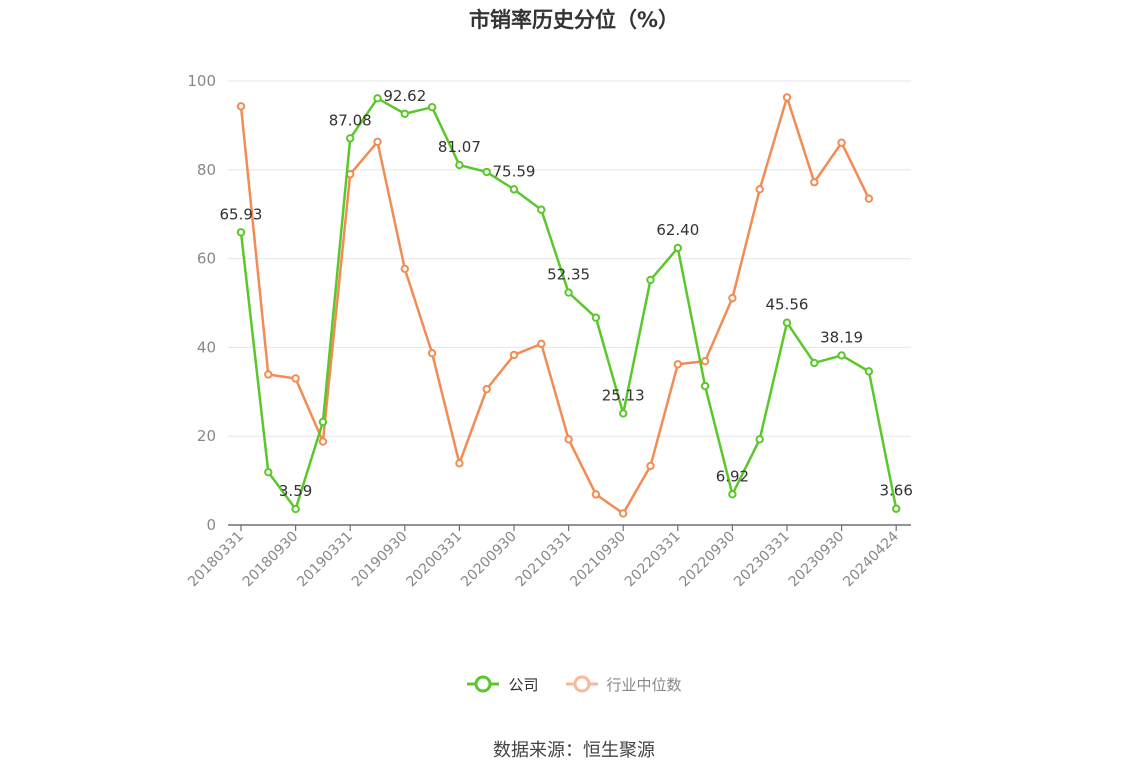  I want to click on x-tick-label: 20190930, so click(380, 560).